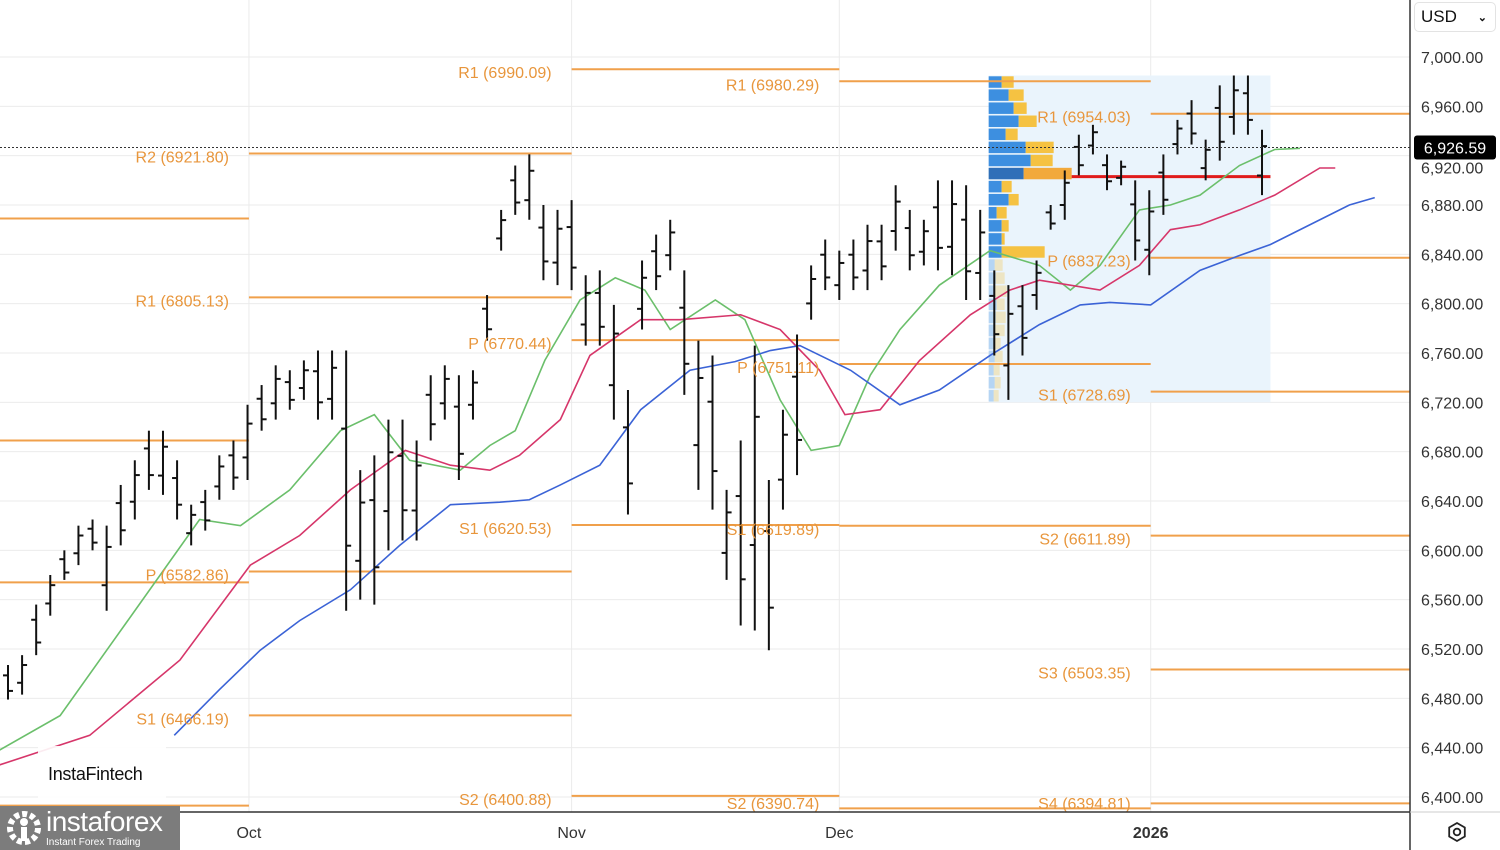  What do you see at coordinates (1084, 396) in the screenshot?
I see `pivot-label: S1 (6728.69)` at bounding box center [1084, 396].